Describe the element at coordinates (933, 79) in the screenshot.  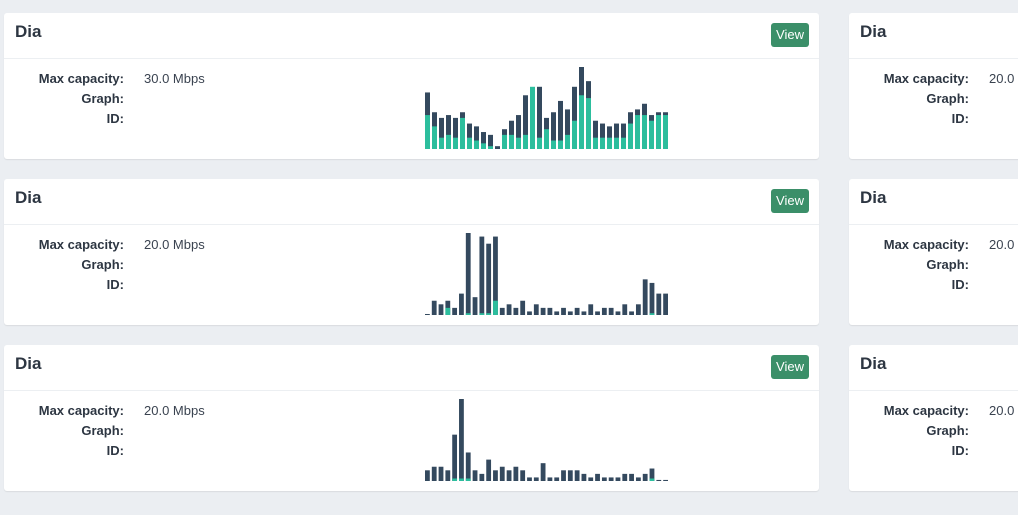
I see `max-capacity-row: Max capacity: 20.0 Mbps` at that location.